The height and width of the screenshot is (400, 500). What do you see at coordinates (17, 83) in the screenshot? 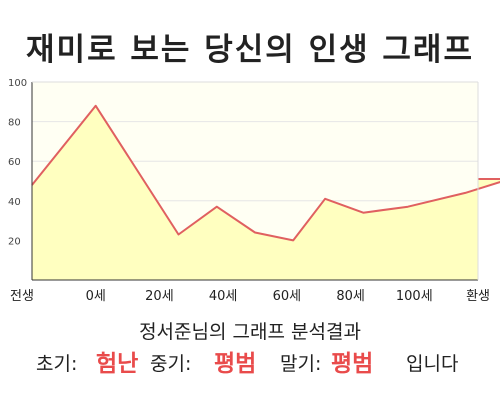
I see `y-tick-label: 100` at bounding box center [17, 83].